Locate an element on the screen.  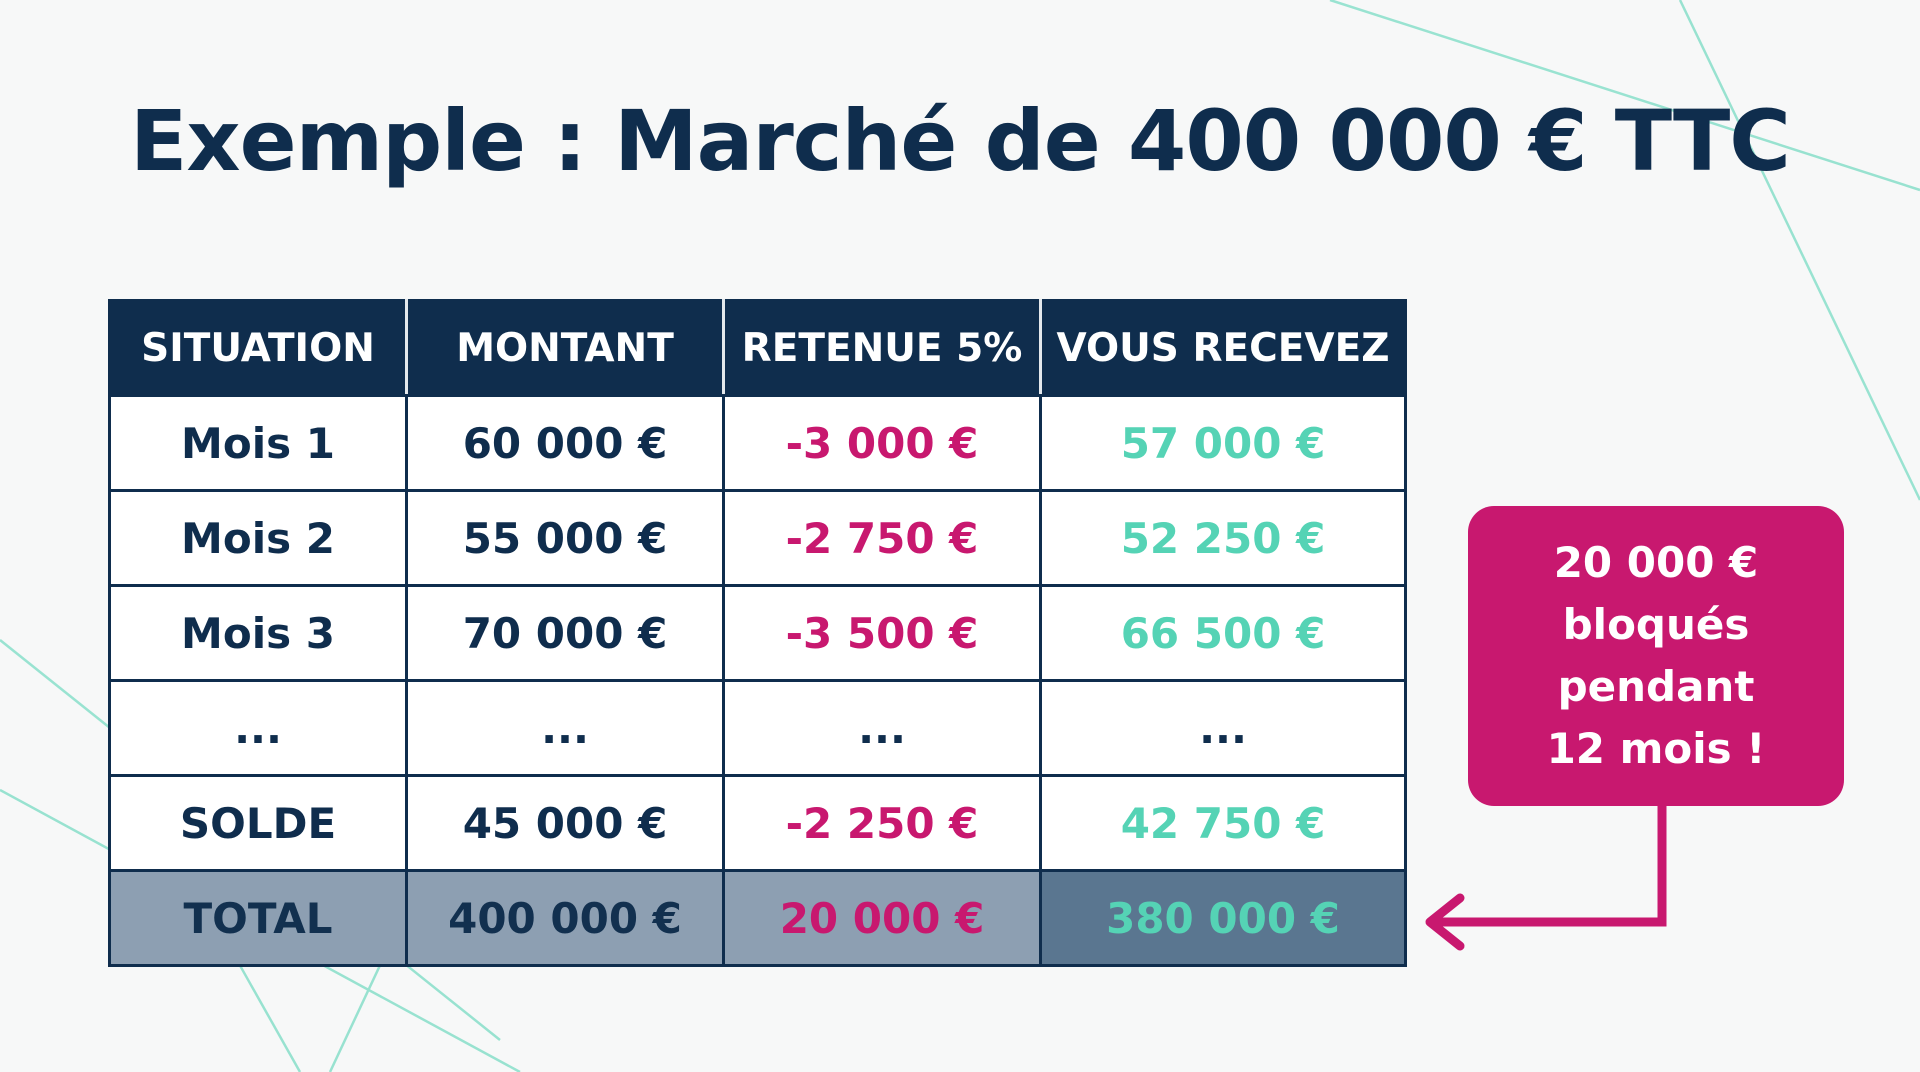
total-row: TOTAL 400 000 € 20 000 € 380 000 € is located at coordinates (757, 918).